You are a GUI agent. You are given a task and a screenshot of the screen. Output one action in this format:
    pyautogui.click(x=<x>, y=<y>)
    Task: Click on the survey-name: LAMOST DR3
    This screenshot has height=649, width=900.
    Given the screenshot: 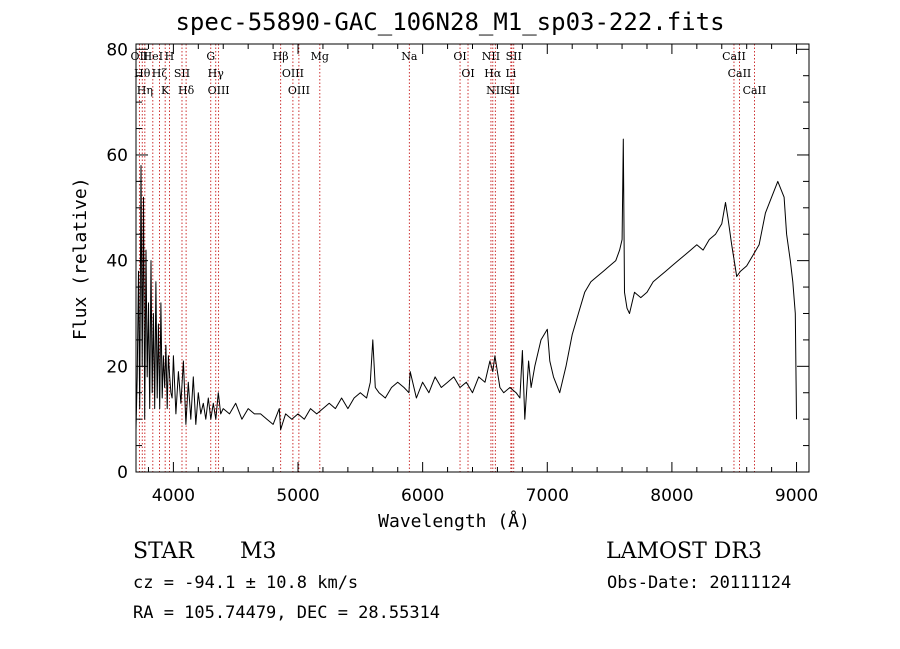 What is the action you would take?
    pyautogui.click(x=684, y=551)
    